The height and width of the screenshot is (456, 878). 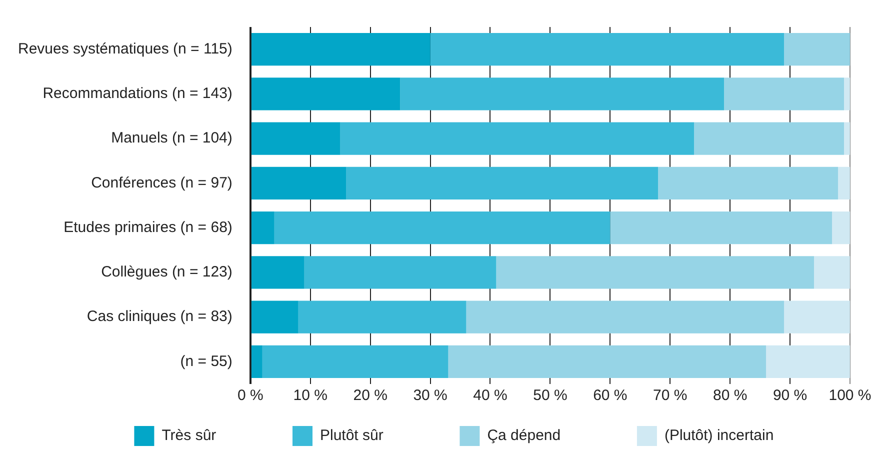 What do you see at coordinates (250, 395) in the screenshot?
I see `x-tick-label: 0 %` at bounding box center [250, 395].